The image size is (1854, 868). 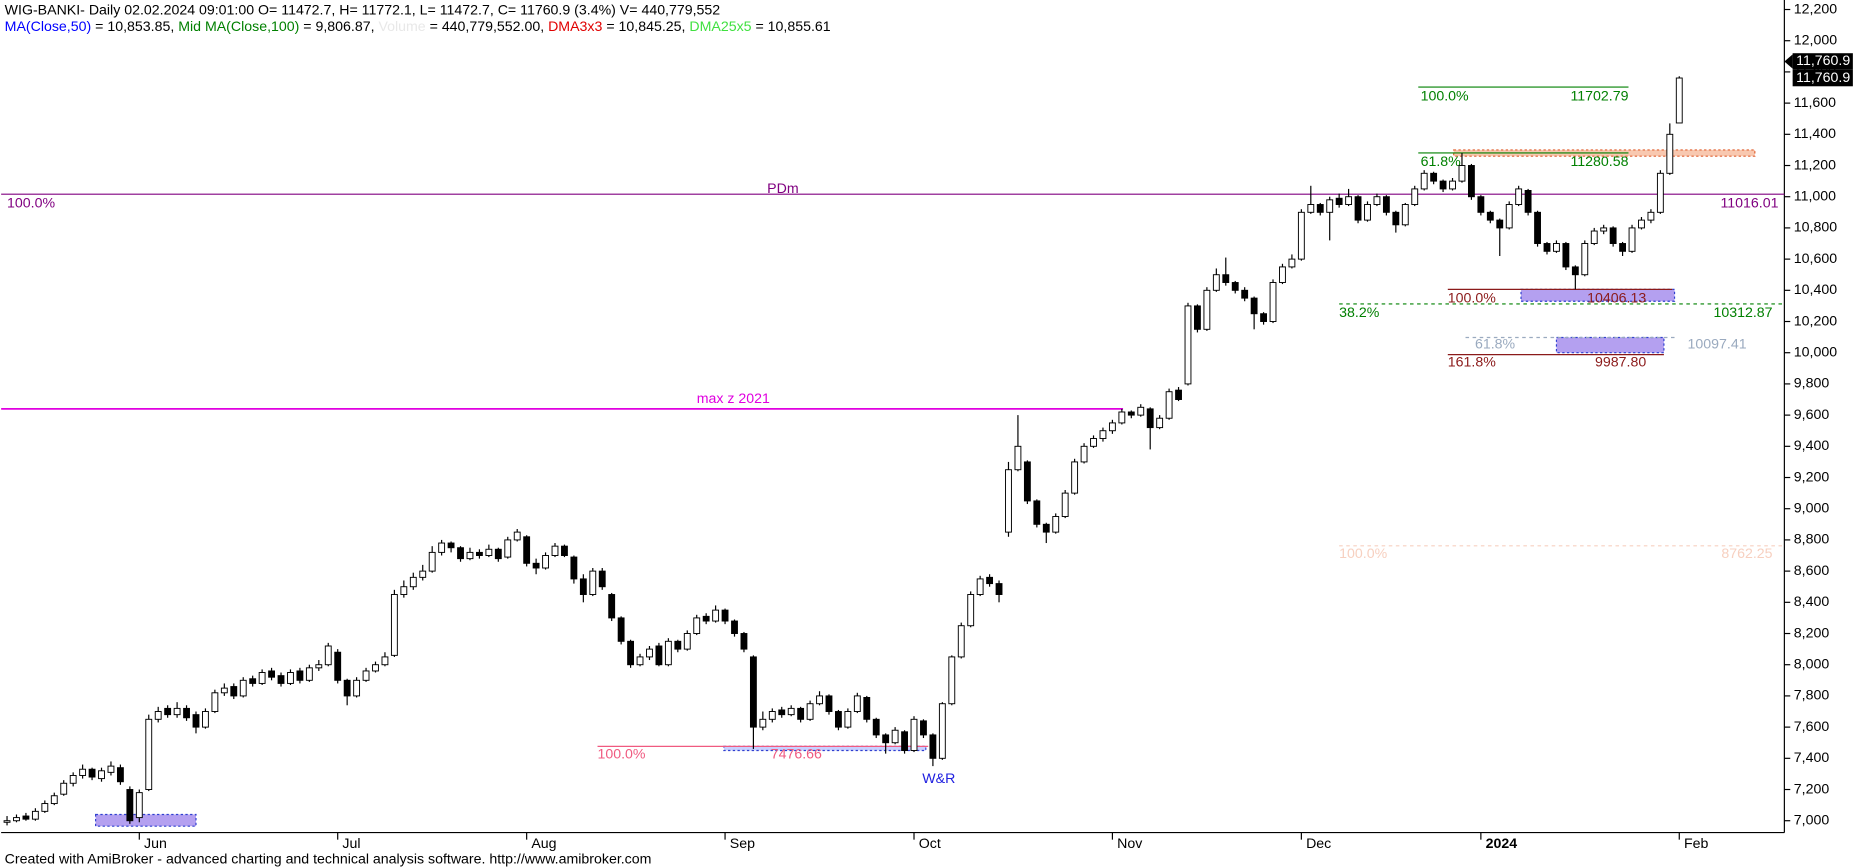 I want to click on zone, so click(x=1610, y=345).